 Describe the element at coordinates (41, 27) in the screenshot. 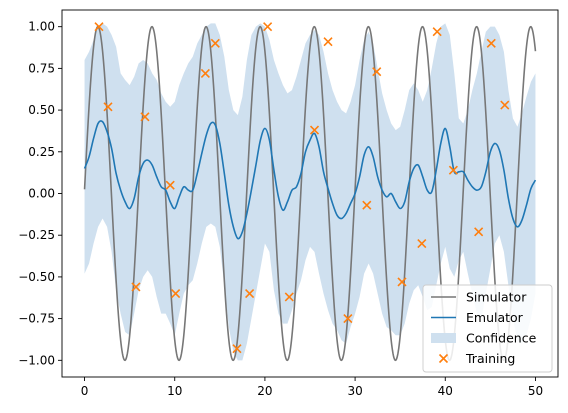

I see `y-tick-label: 1.00` at that location.